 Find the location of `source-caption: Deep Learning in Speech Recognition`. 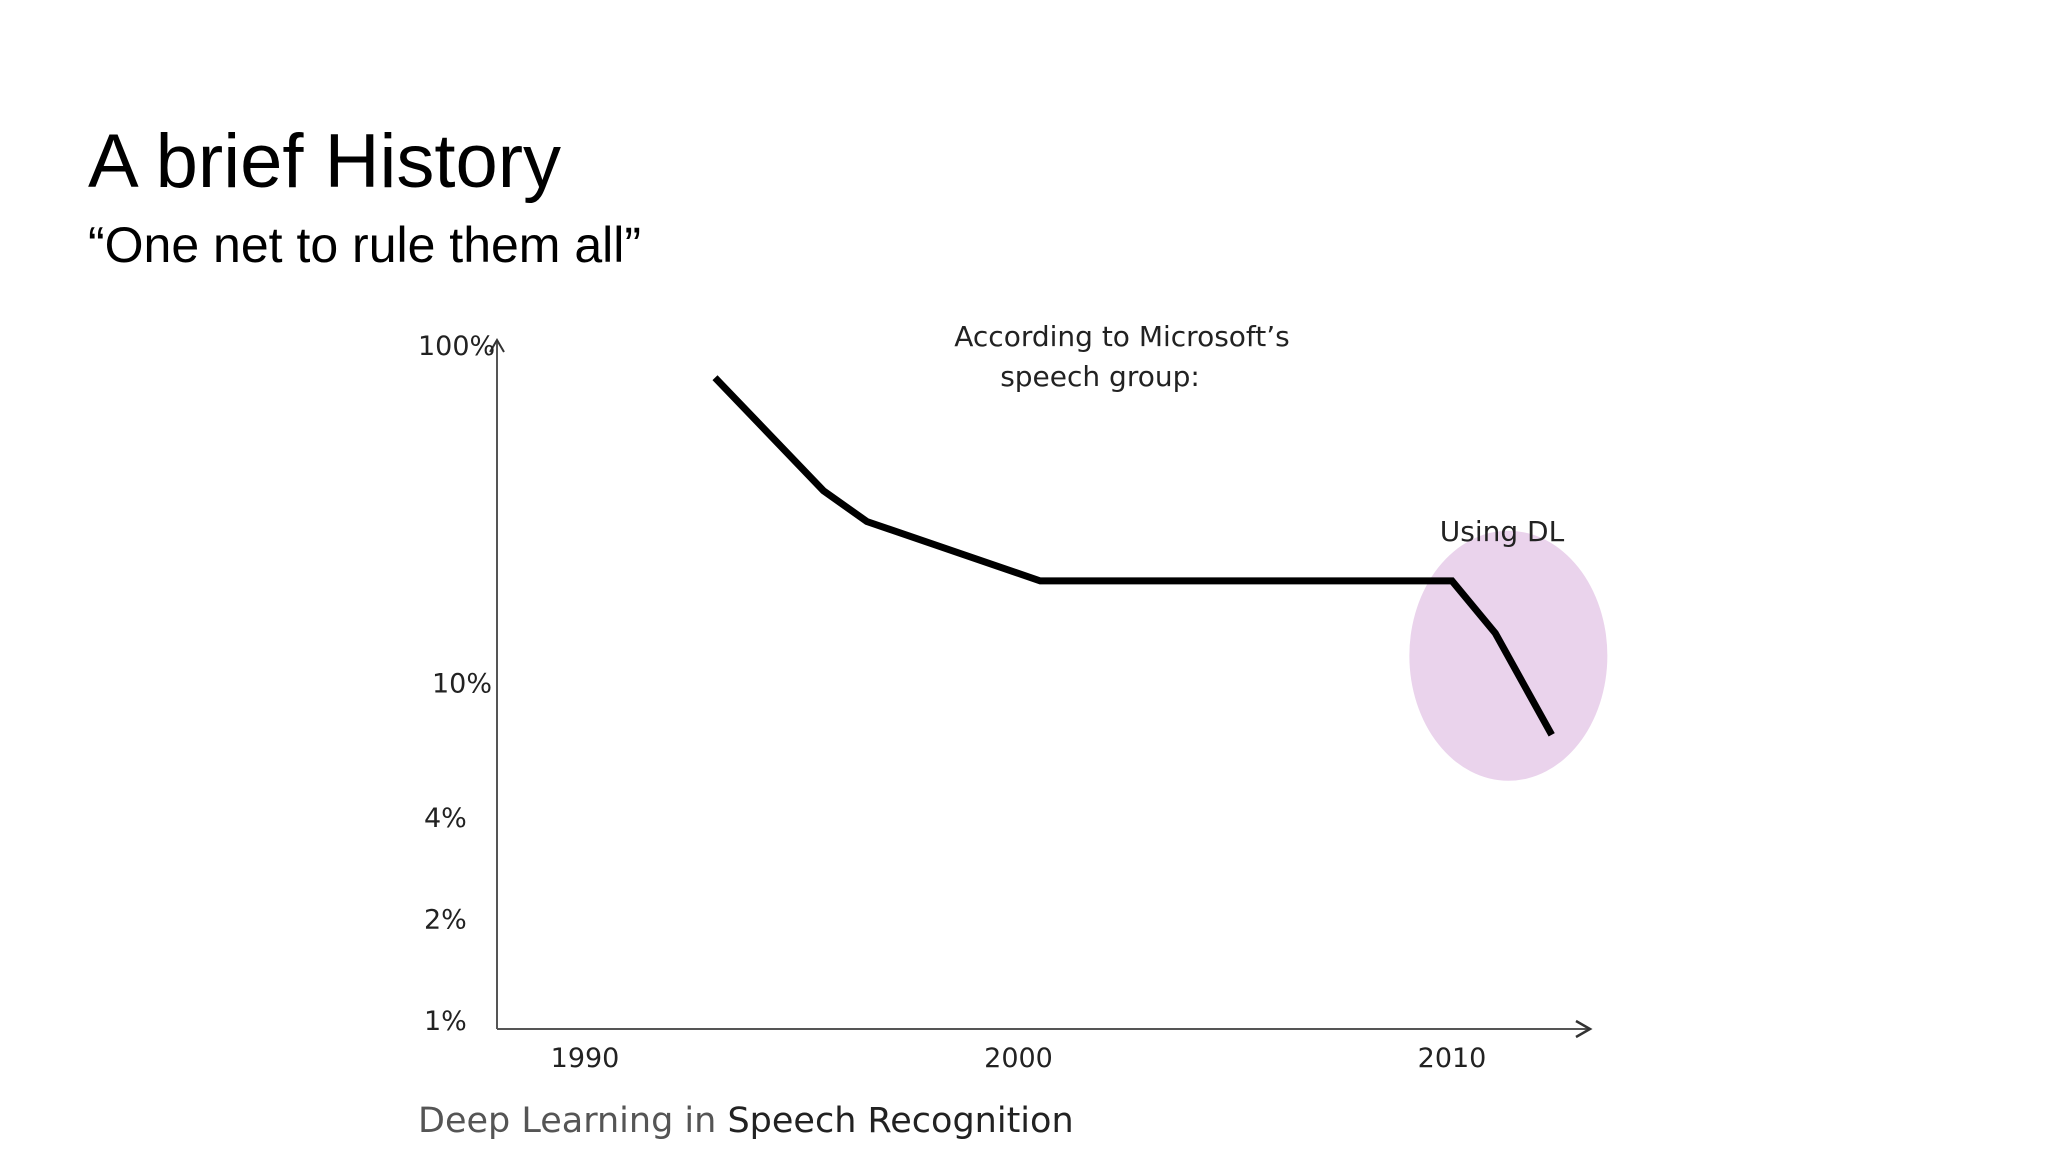

source-caption: Deep Learning in Speech Recognition is located at coordinates (746, 1121).